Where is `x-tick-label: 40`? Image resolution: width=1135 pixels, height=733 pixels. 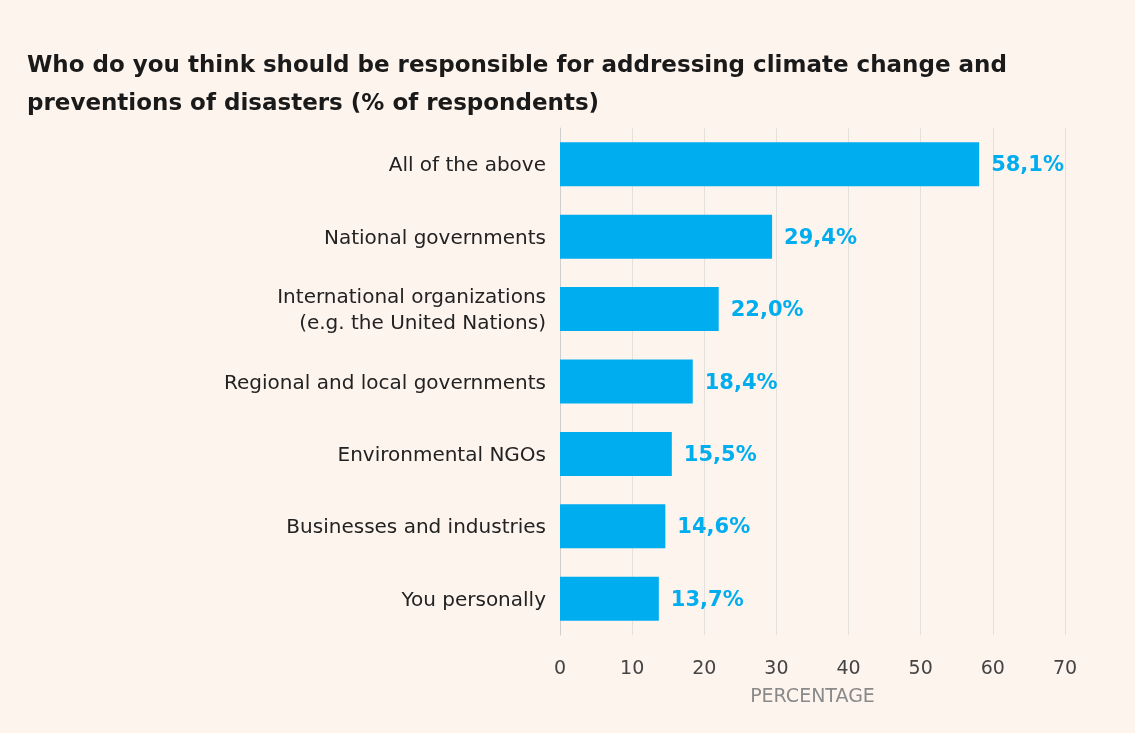
x-tick-label: 40 is located at coordinates (848, 666).